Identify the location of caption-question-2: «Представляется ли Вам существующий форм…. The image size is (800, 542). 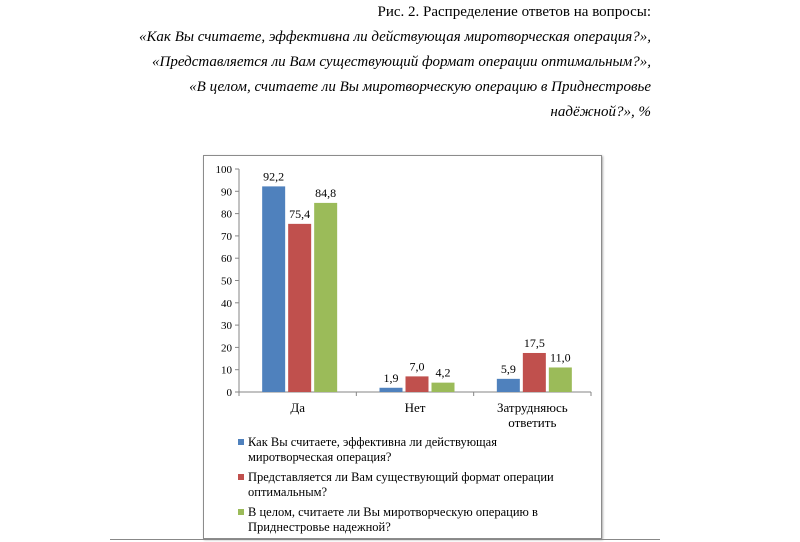
(401, 62).